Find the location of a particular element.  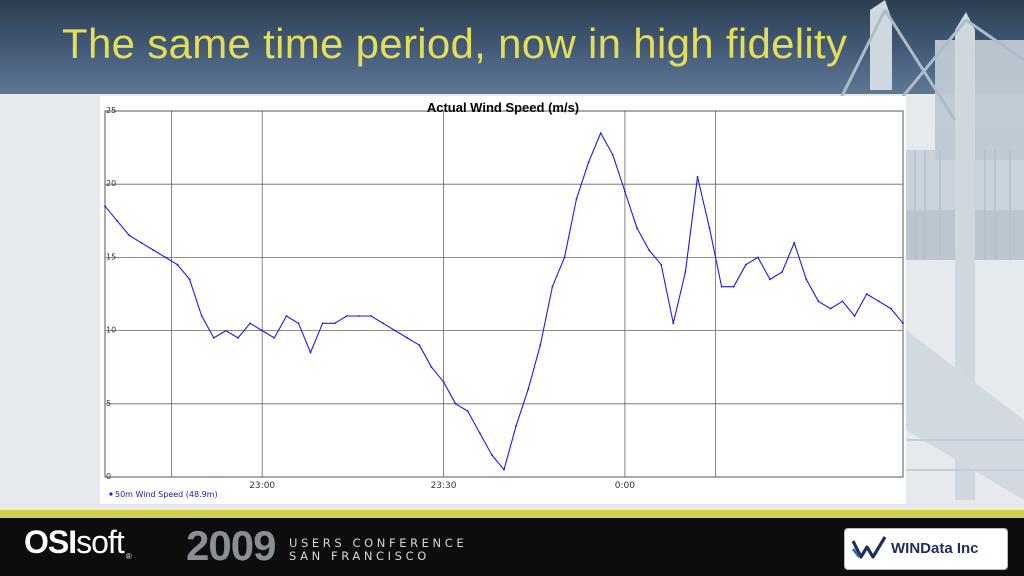

logo-registered-mark: ® is located at coordinates (128, 556).